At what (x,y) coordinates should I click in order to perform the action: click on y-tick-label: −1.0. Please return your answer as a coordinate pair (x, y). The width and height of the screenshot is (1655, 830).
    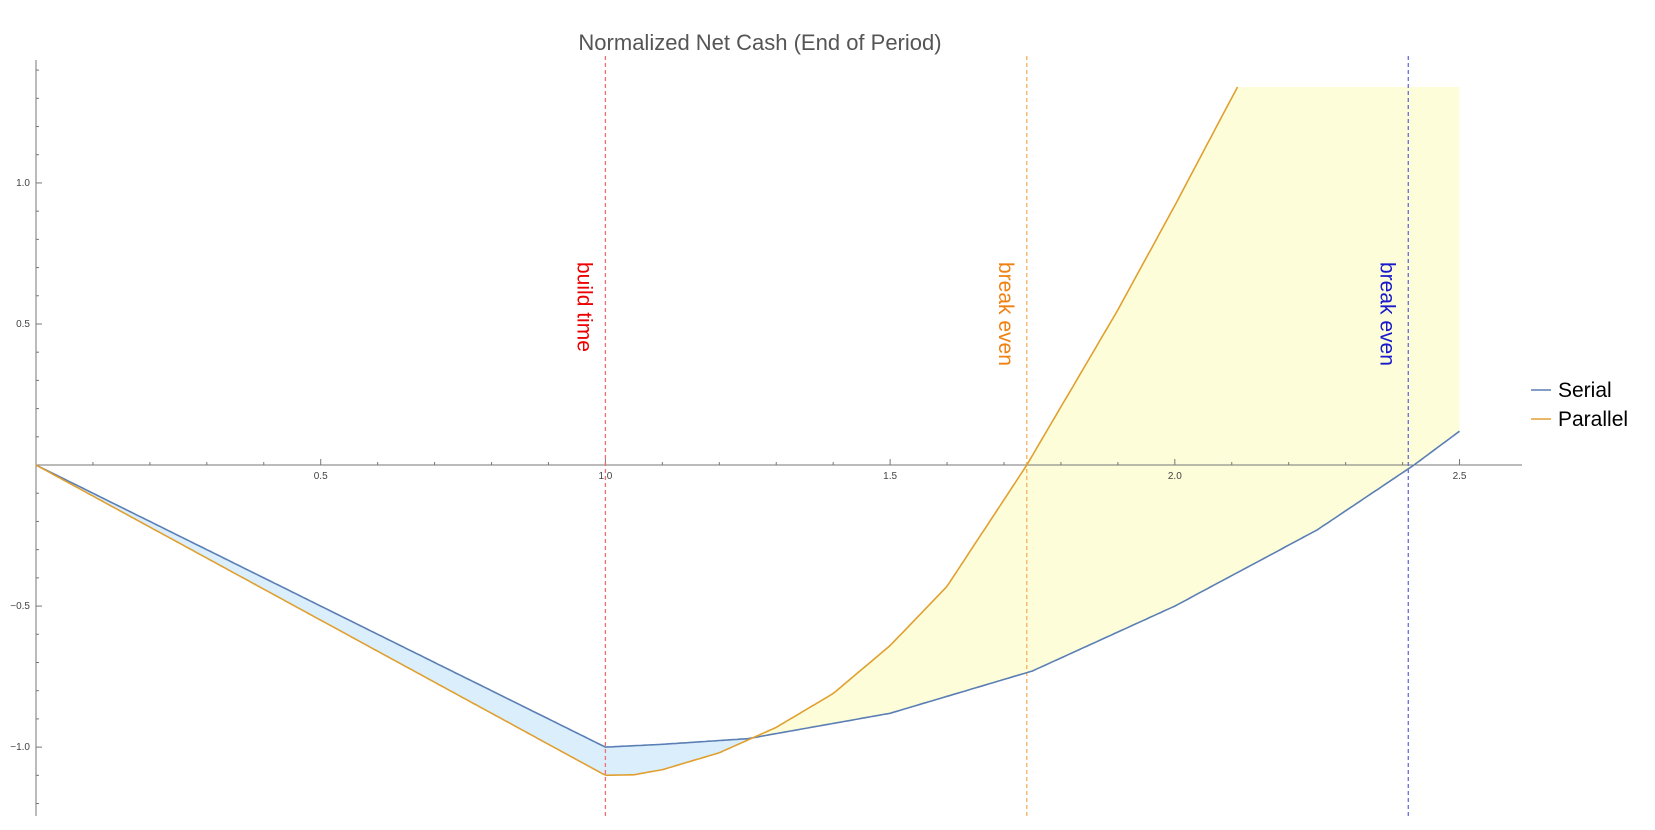
    Looking at the image, I should click on (20, 747).